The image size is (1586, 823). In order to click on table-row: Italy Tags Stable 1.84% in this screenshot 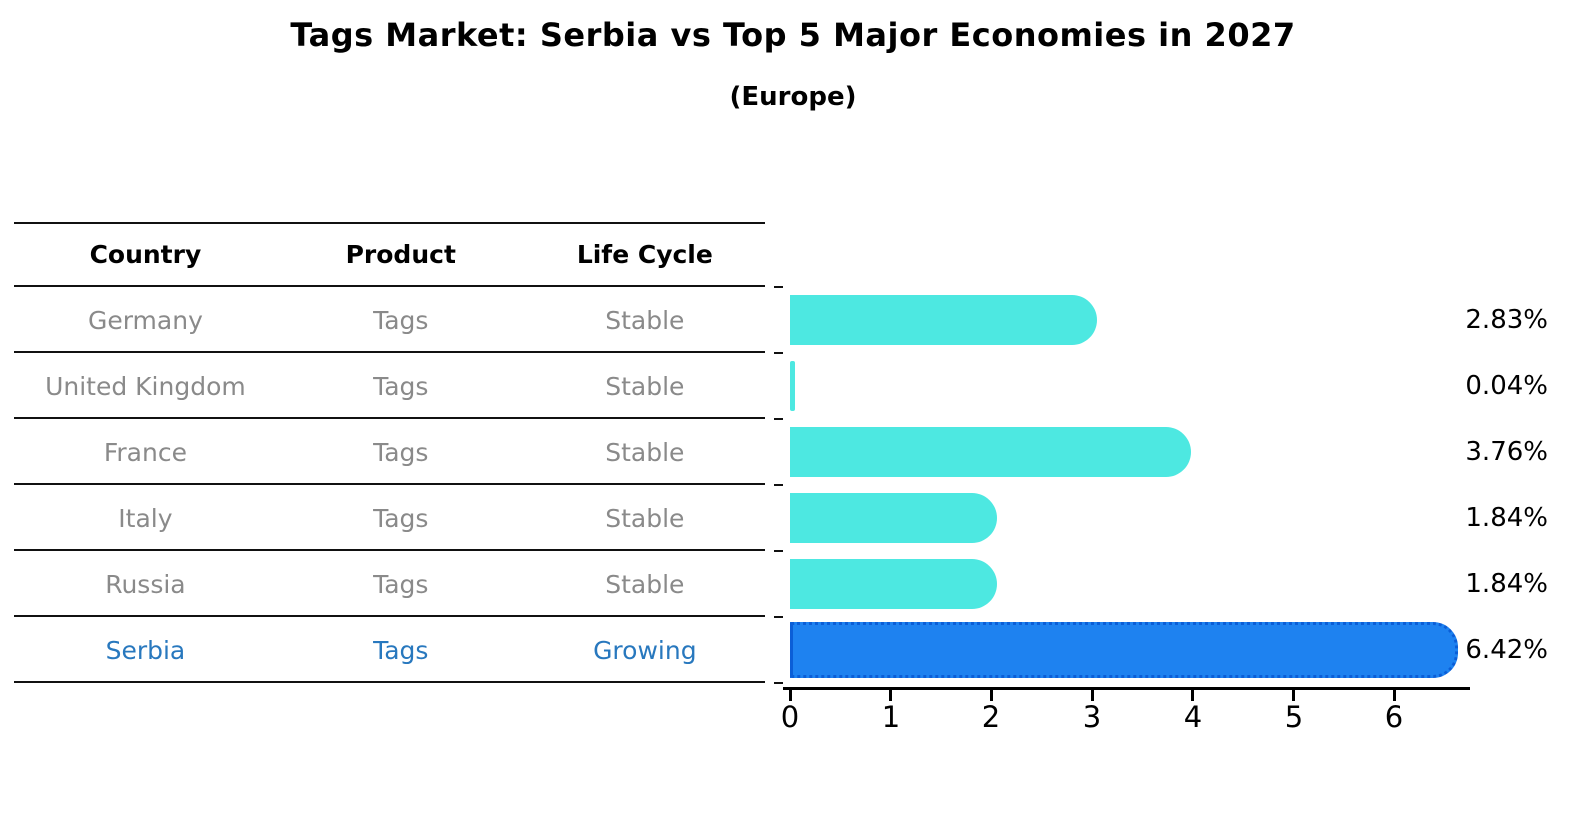, I will do `click(793, 518)`.